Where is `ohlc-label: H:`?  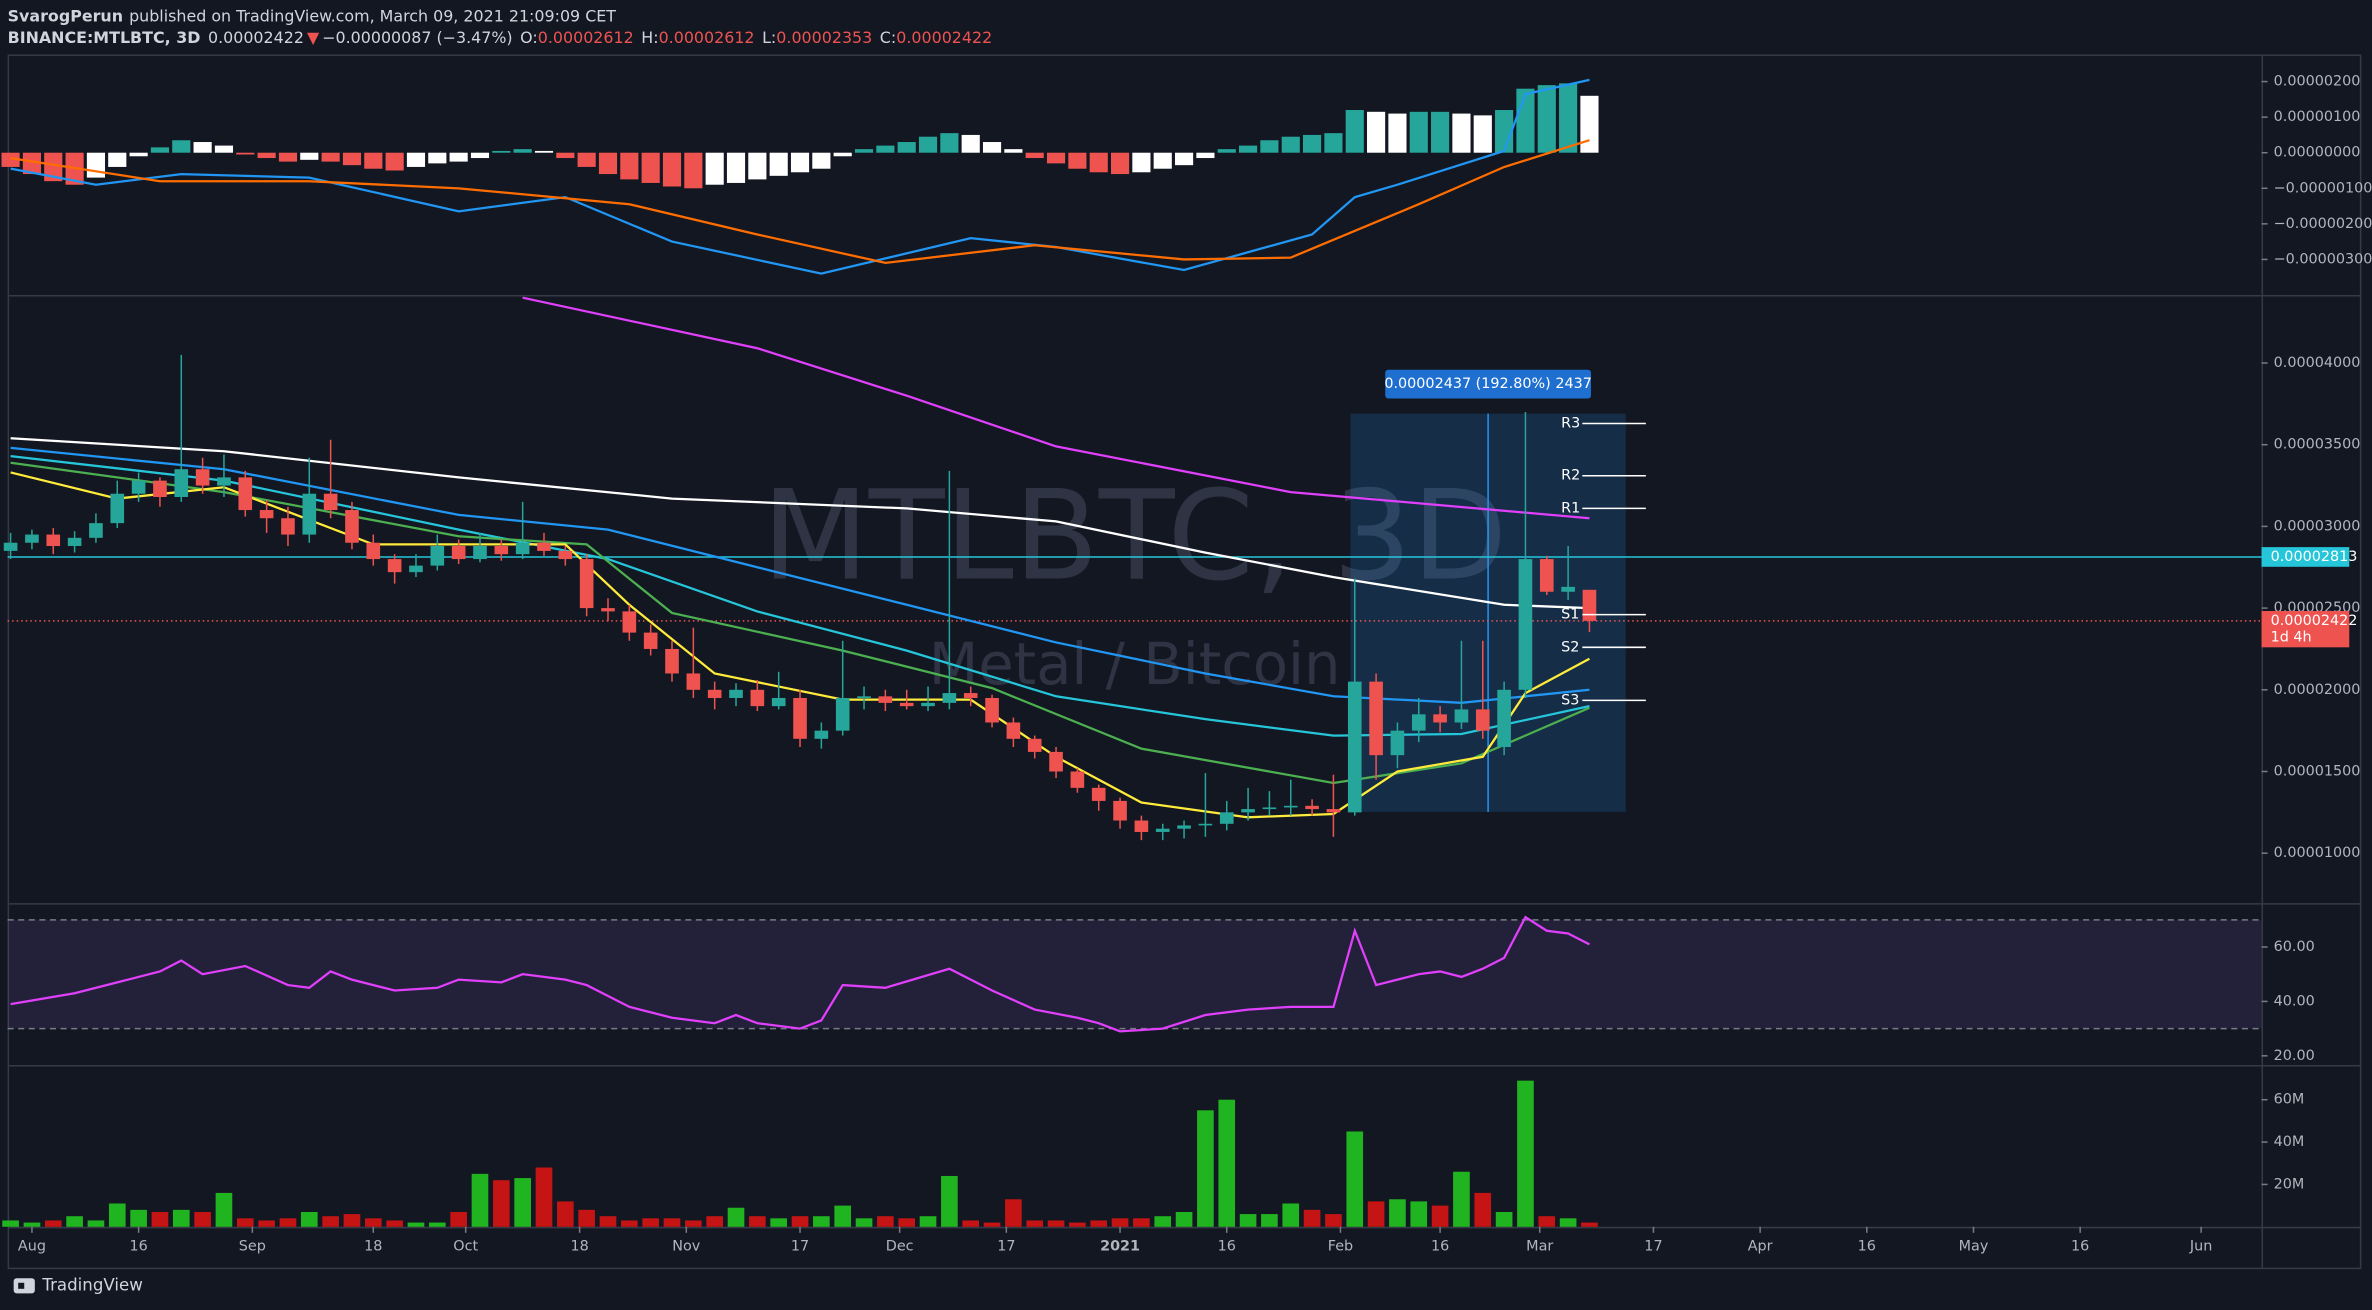
ohlc-label: H: is located at coordinates (649, 36).